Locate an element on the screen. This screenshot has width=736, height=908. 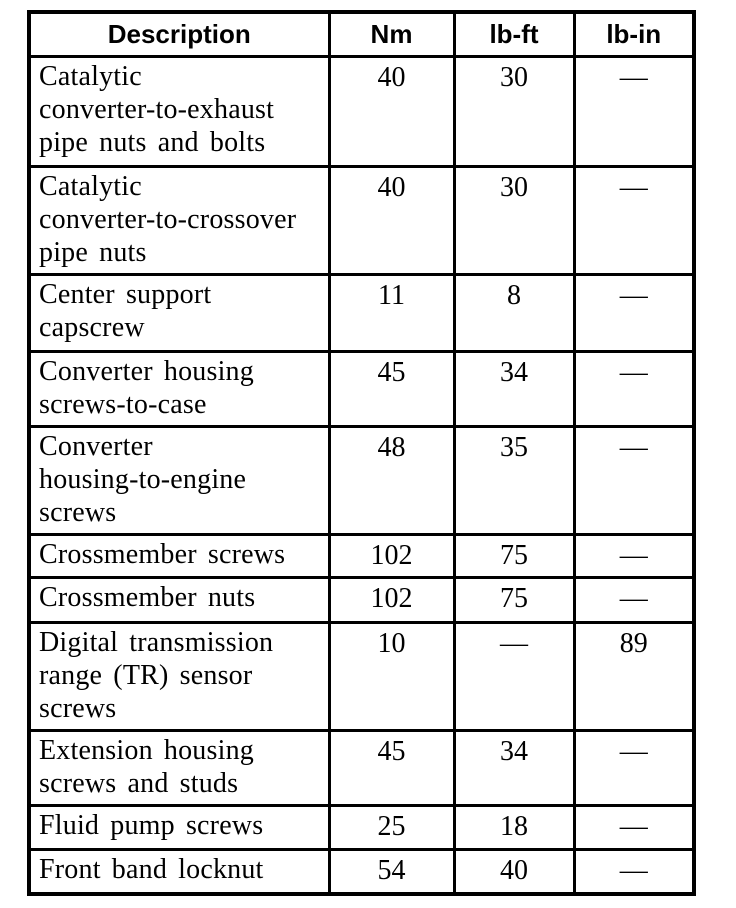
lbft-value-cell: 18 is located at coordinates (514, 827).